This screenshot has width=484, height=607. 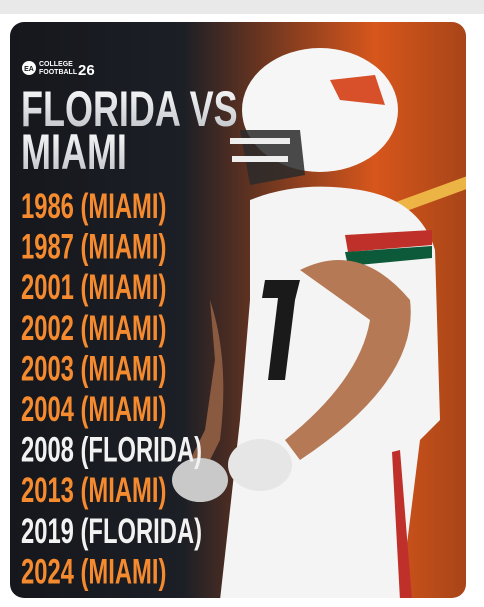 I want to click on logo-badge-circle, so click(x=29, y=68).